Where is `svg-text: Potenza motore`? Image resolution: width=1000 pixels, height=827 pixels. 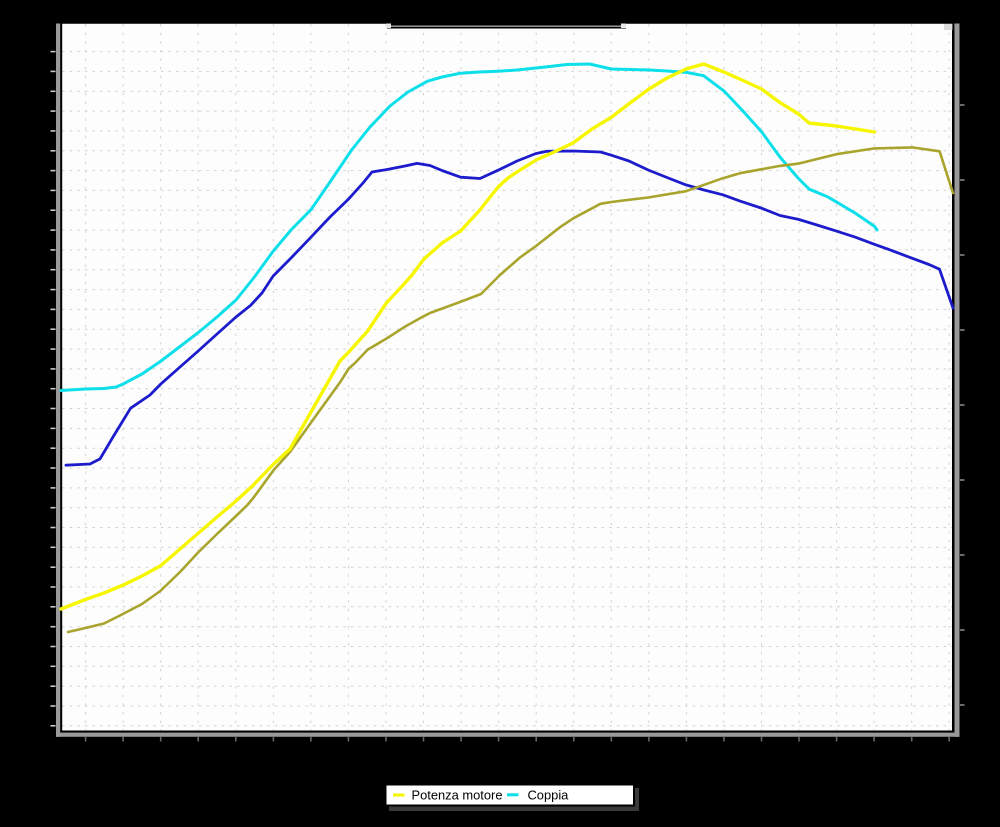 svg-text: Potenza motore is located at coordinates (457, 795).